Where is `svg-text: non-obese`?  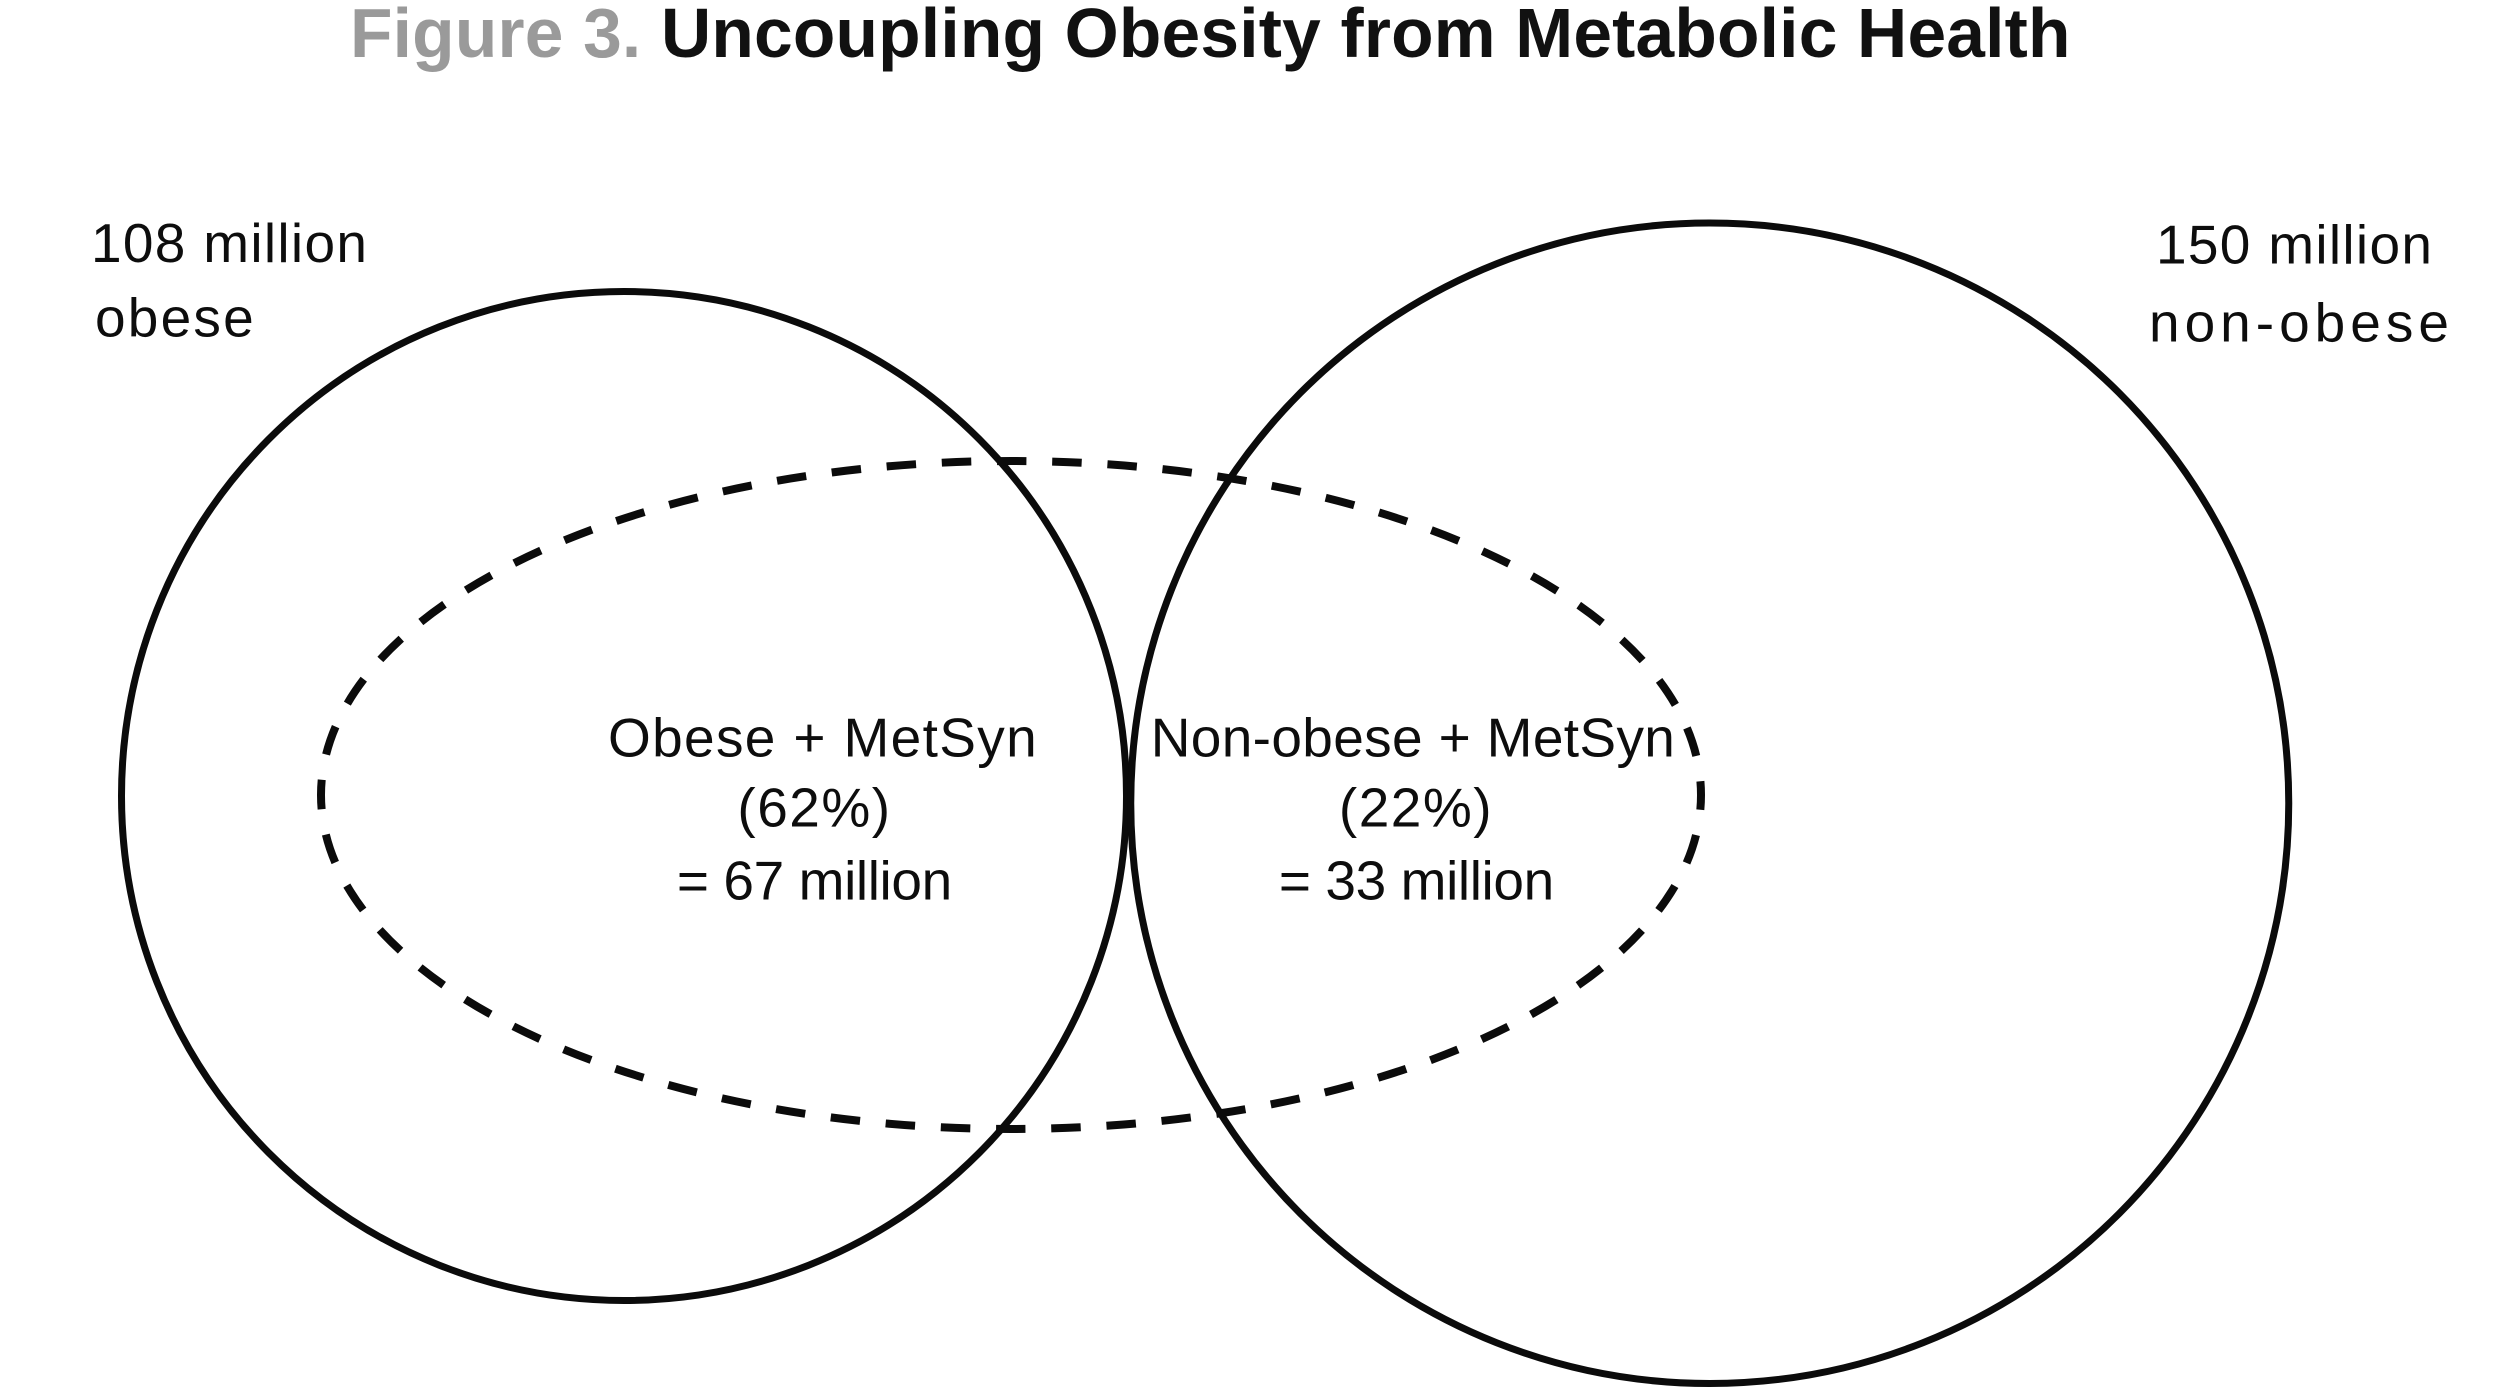
svg-text: non-obese is located at coordinates (2301, 322).